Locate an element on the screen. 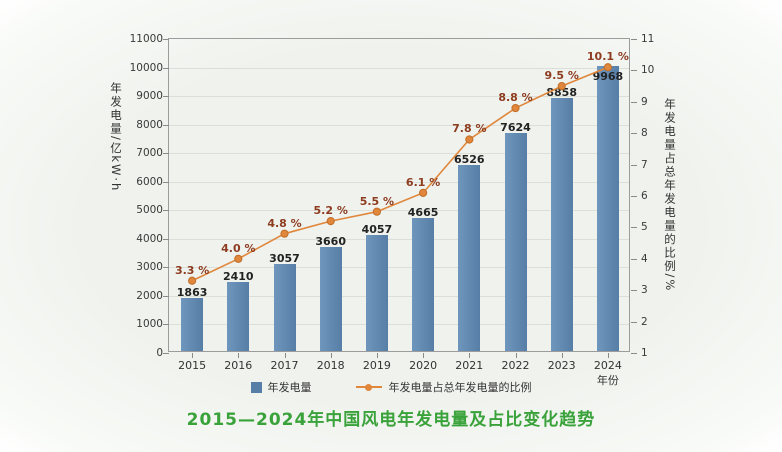 This screenshot has height=452, width=782. legend: 年发电量 年发电量占总年发电量的比例 is located at coordinates (391, 387).